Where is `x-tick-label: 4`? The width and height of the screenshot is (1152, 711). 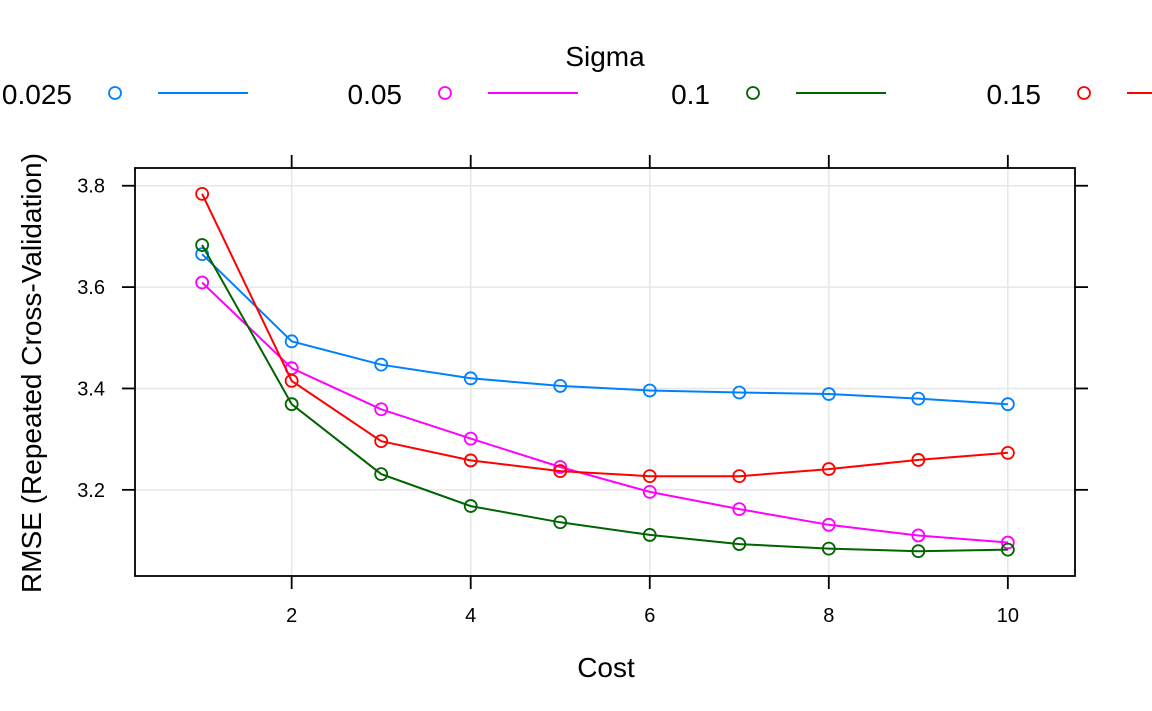
x-tick-label: 4 is located at coordinates (470, 616).